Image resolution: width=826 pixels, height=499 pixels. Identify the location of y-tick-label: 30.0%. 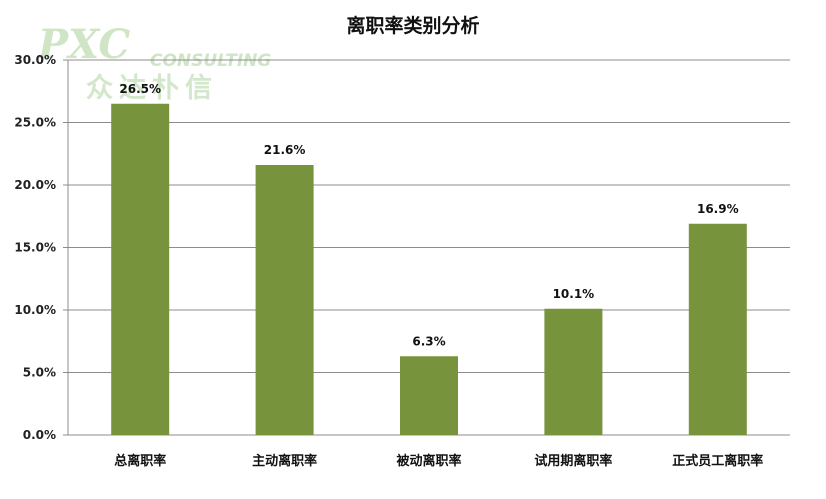
(35, 60).